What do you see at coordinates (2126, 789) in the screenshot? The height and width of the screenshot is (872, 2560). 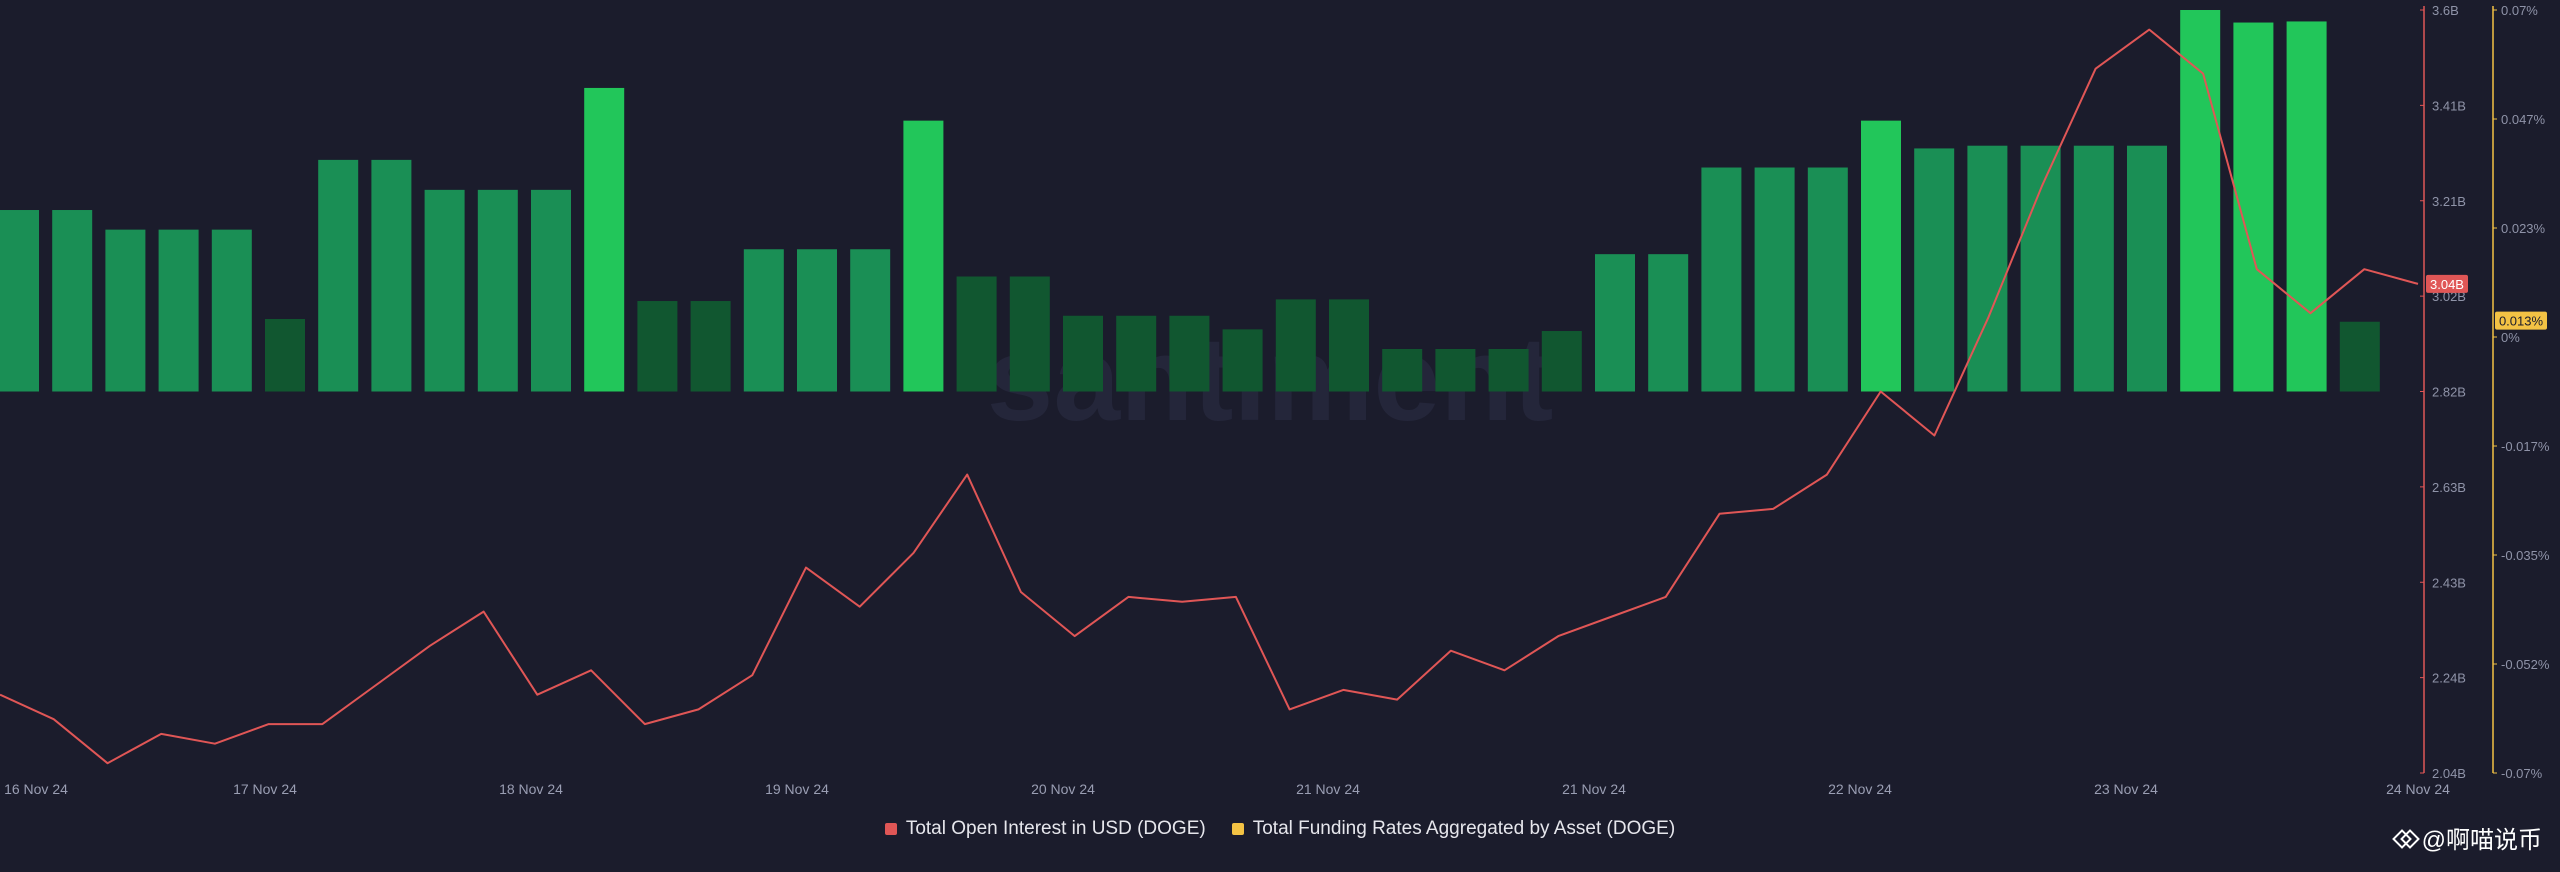 I see `x-axis-tick-label: 23 Nov 24` at bounding box center [2126, 789].